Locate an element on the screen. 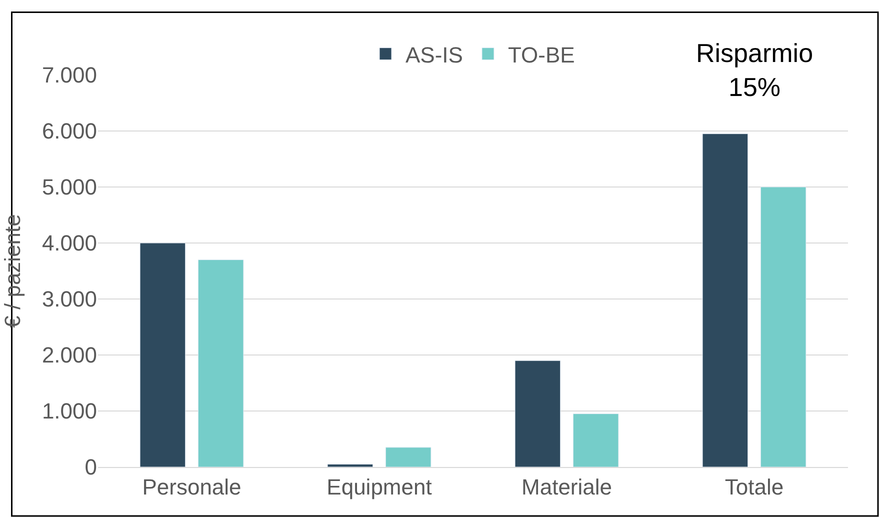 This screenshot has width=888, height=522. y-tick-label: 3.000 is located at coordinates (69, 299).